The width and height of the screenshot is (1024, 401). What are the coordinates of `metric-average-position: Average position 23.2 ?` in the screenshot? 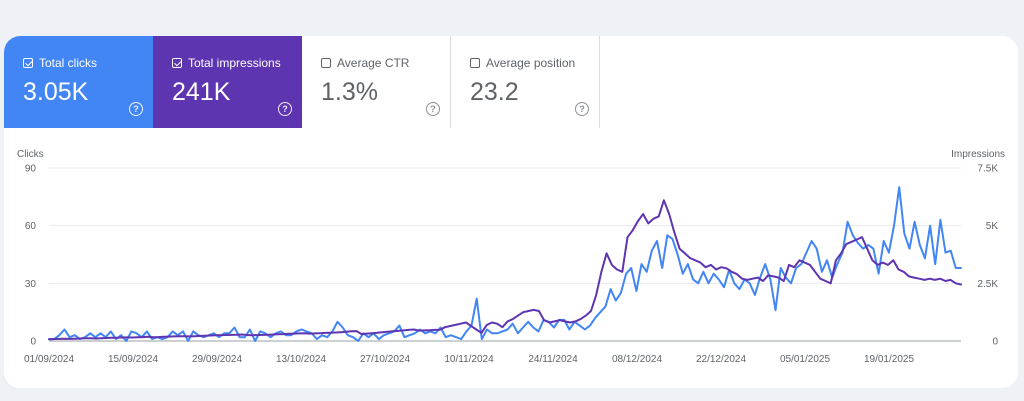 It's located at (525, 82).